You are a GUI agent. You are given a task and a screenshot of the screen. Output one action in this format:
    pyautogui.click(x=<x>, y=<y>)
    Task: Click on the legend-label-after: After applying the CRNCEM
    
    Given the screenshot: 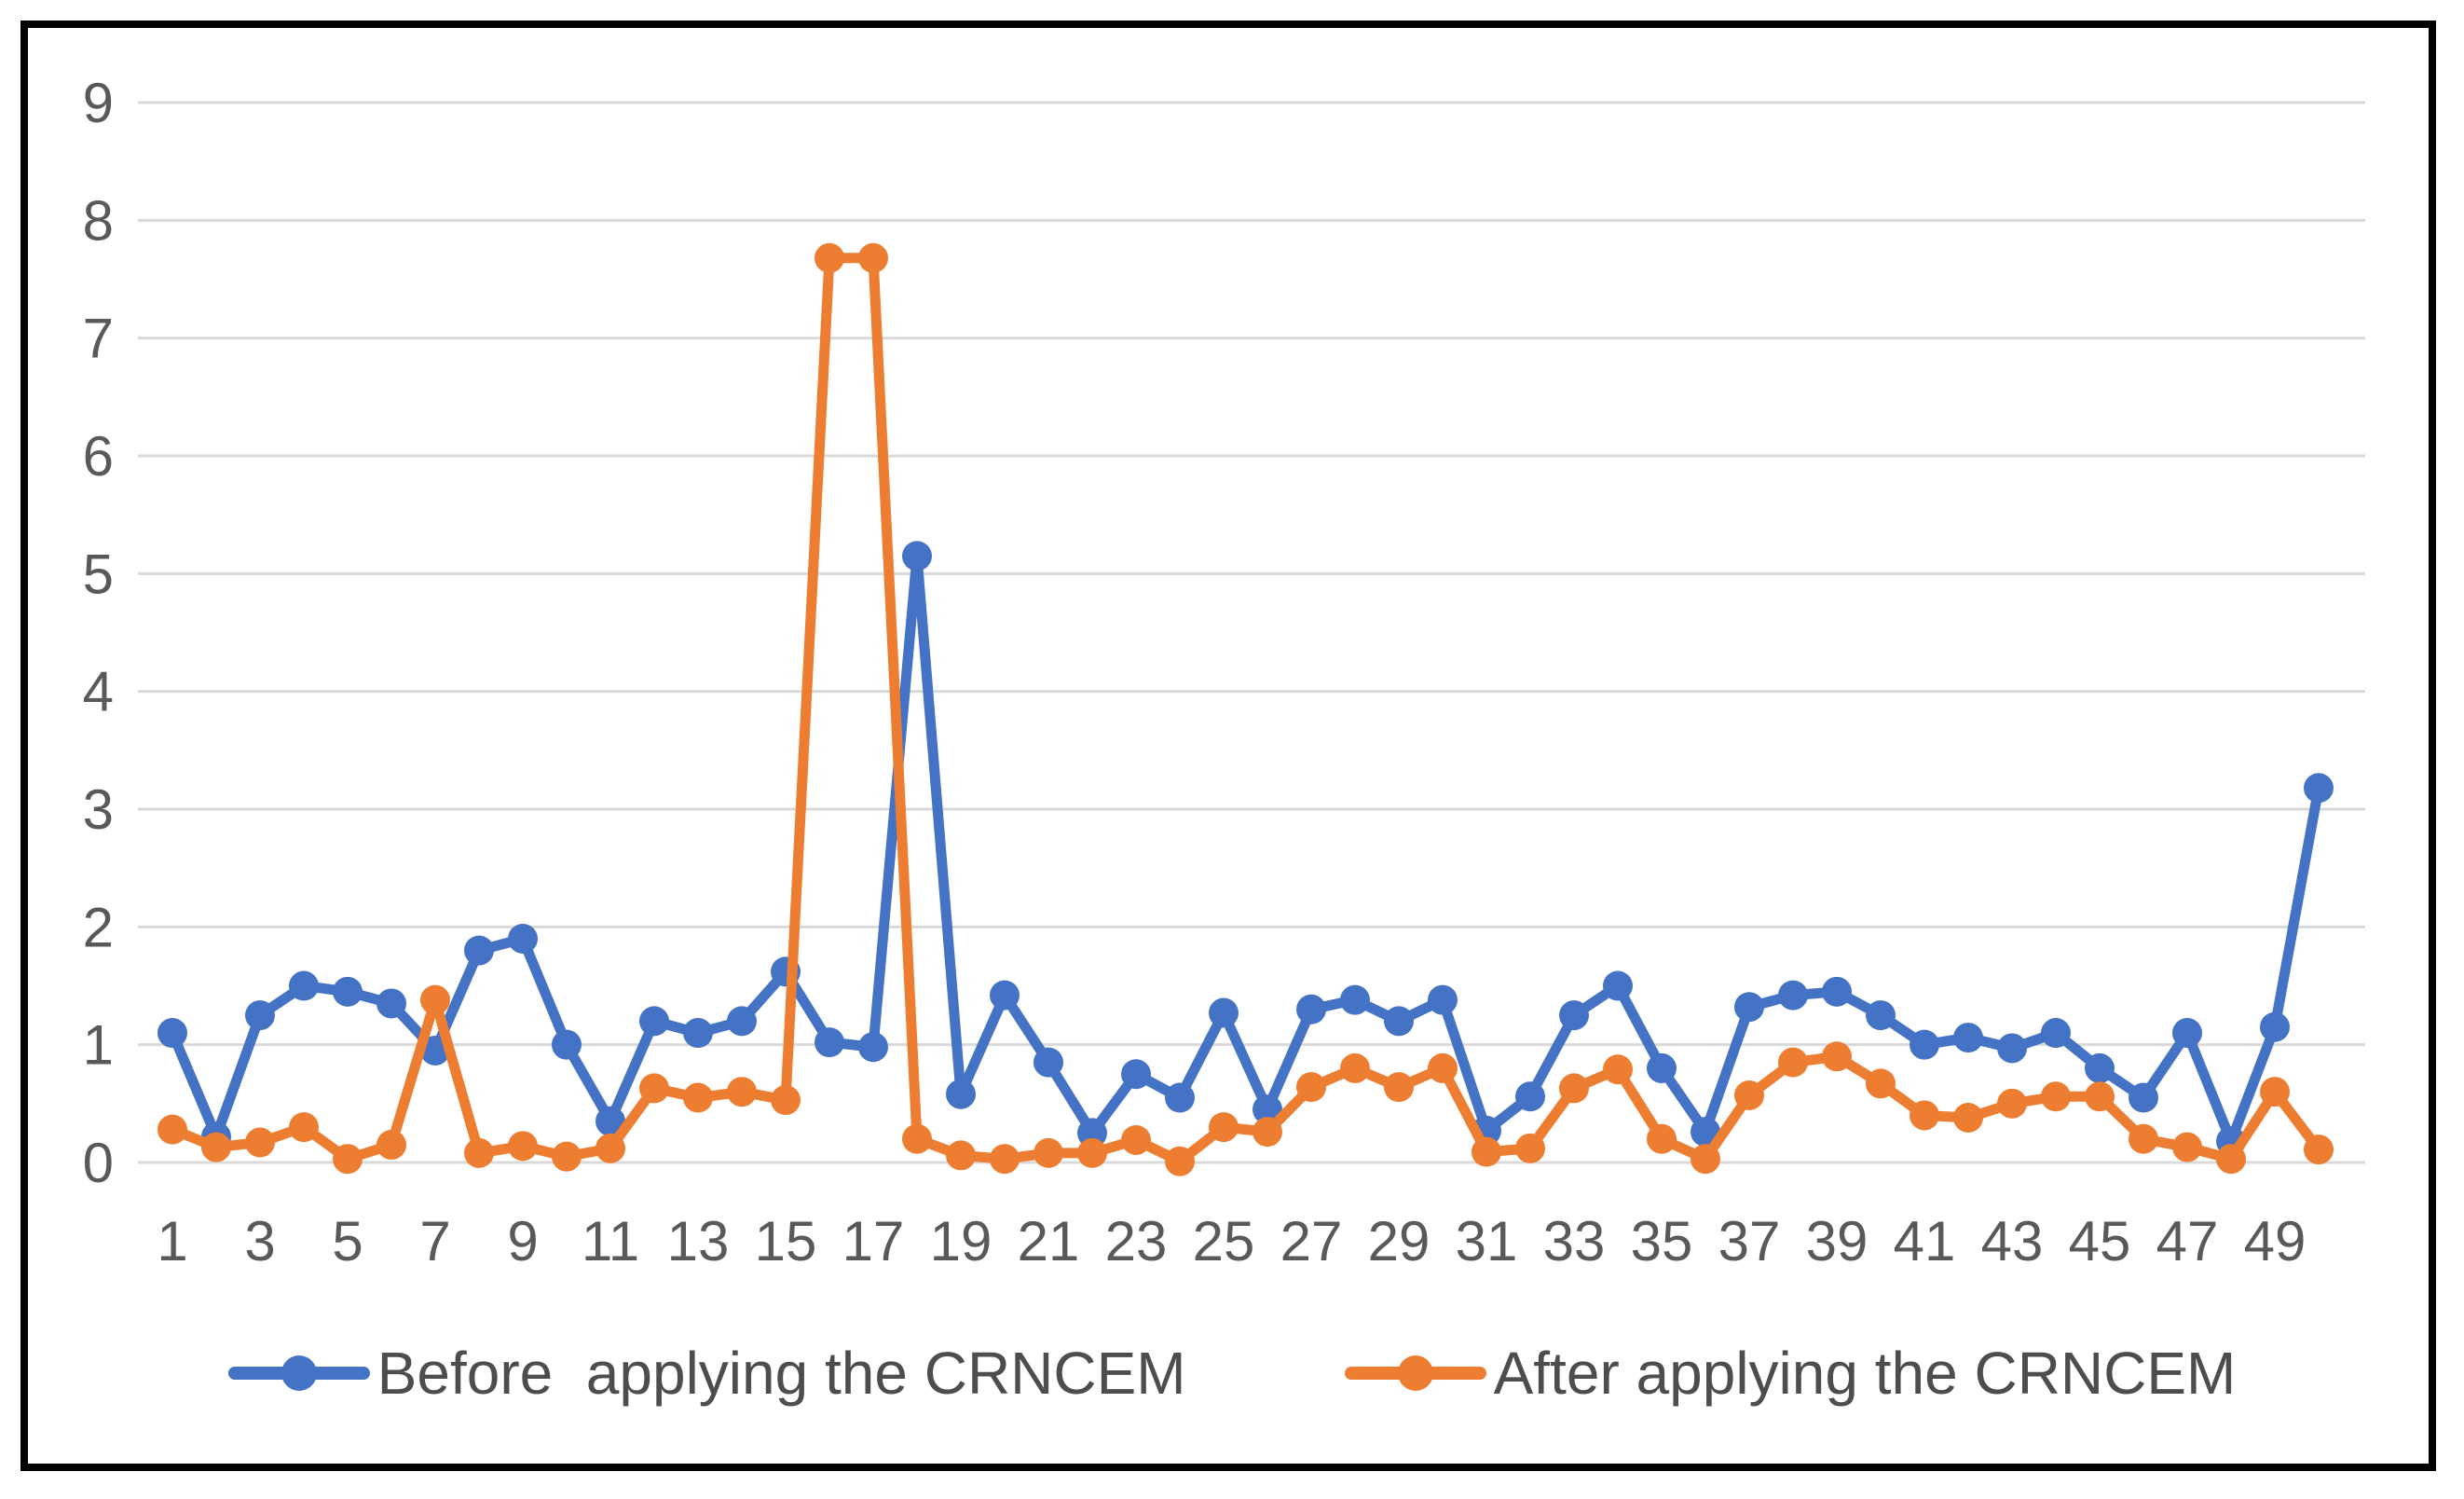 What is the action you would take?
    pyautogui.click(x=1865, y=1373)
    